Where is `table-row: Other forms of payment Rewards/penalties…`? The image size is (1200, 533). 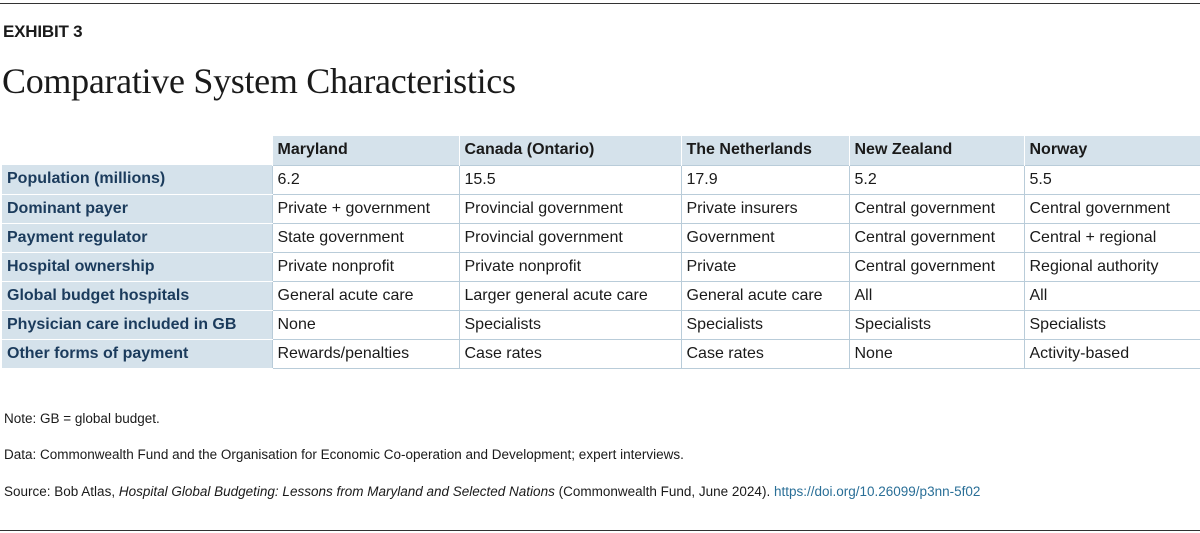 table-row: Other forms of payment Rewards/penalties… is located at coordinates (601, 354).